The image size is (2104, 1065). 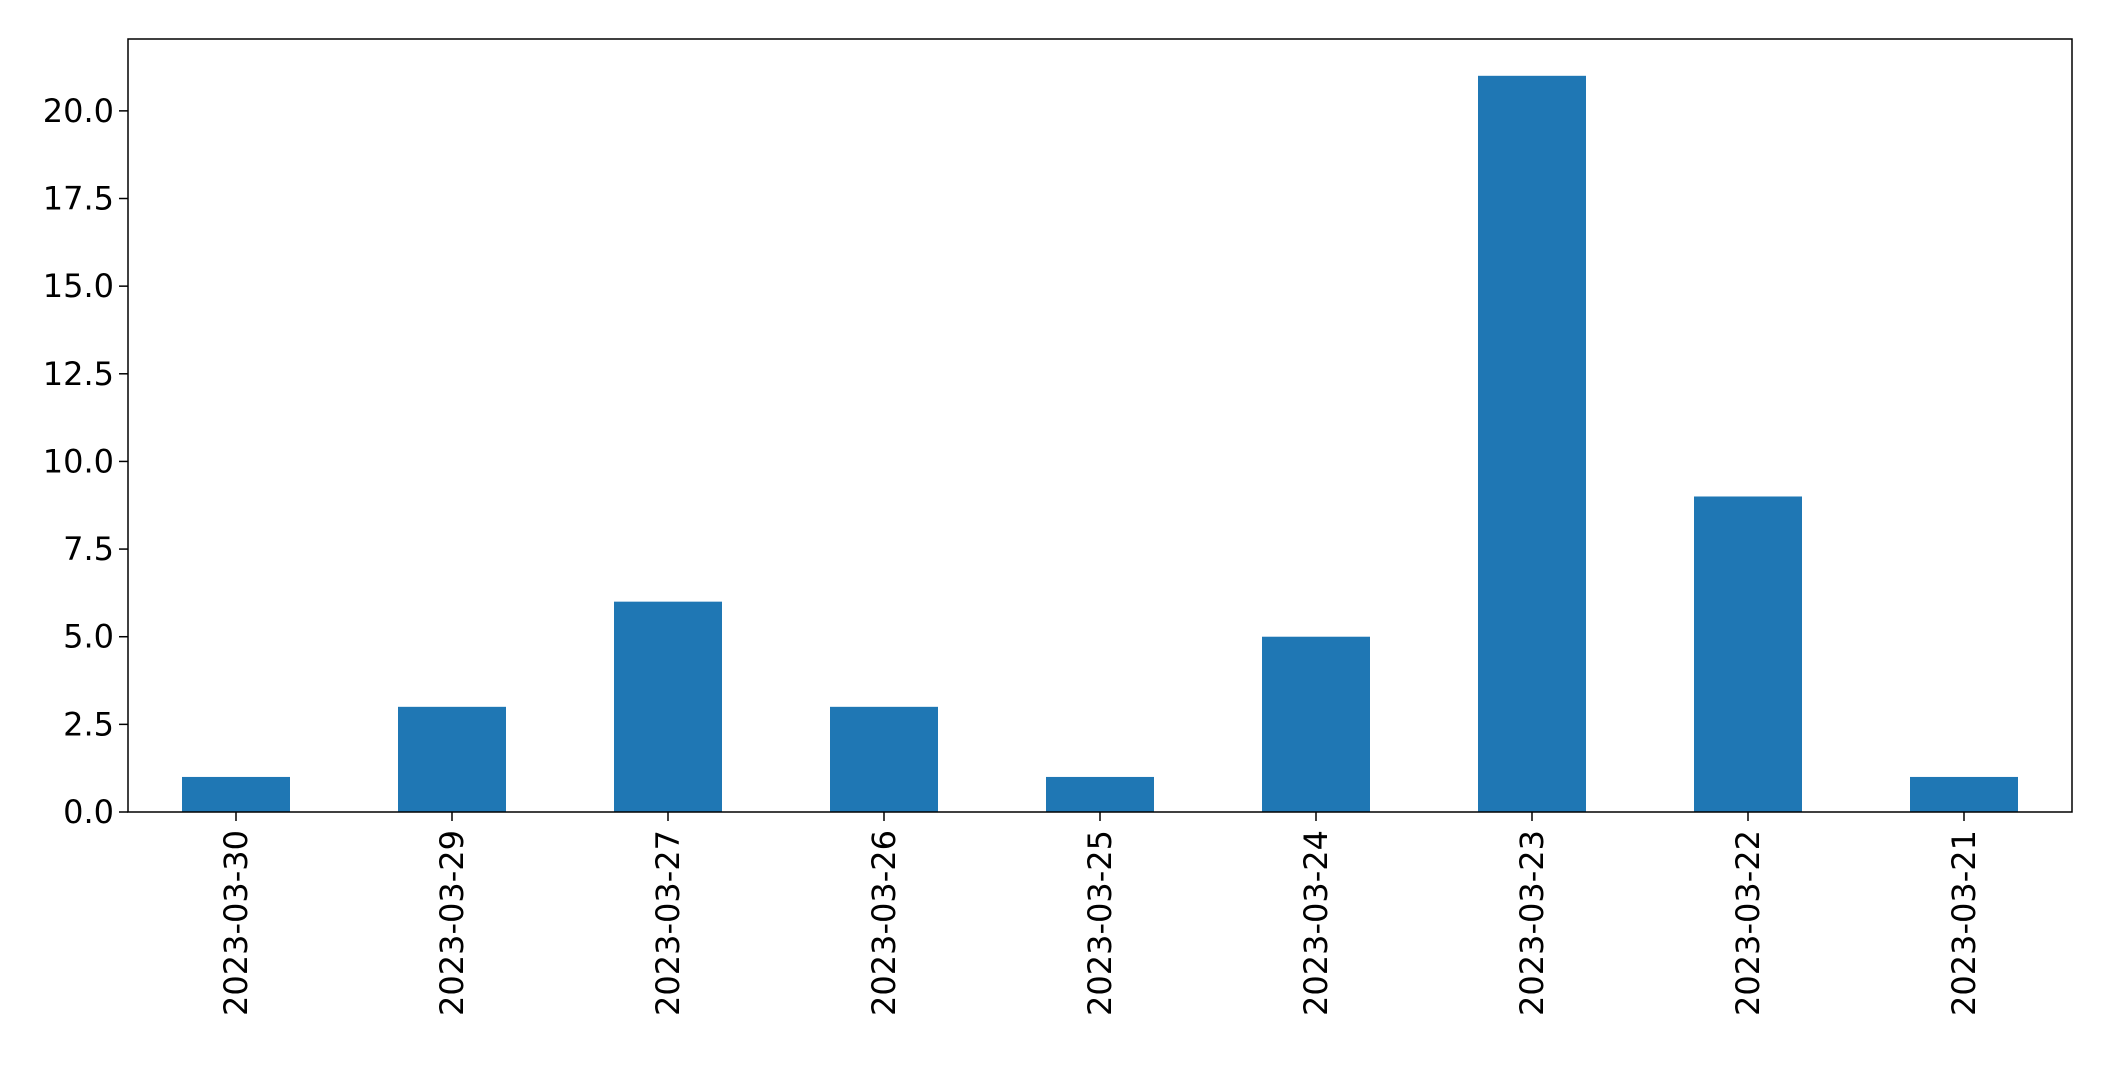 I want to click on x-tick-label: 2023-03-22, so click(x=1748, y=923).